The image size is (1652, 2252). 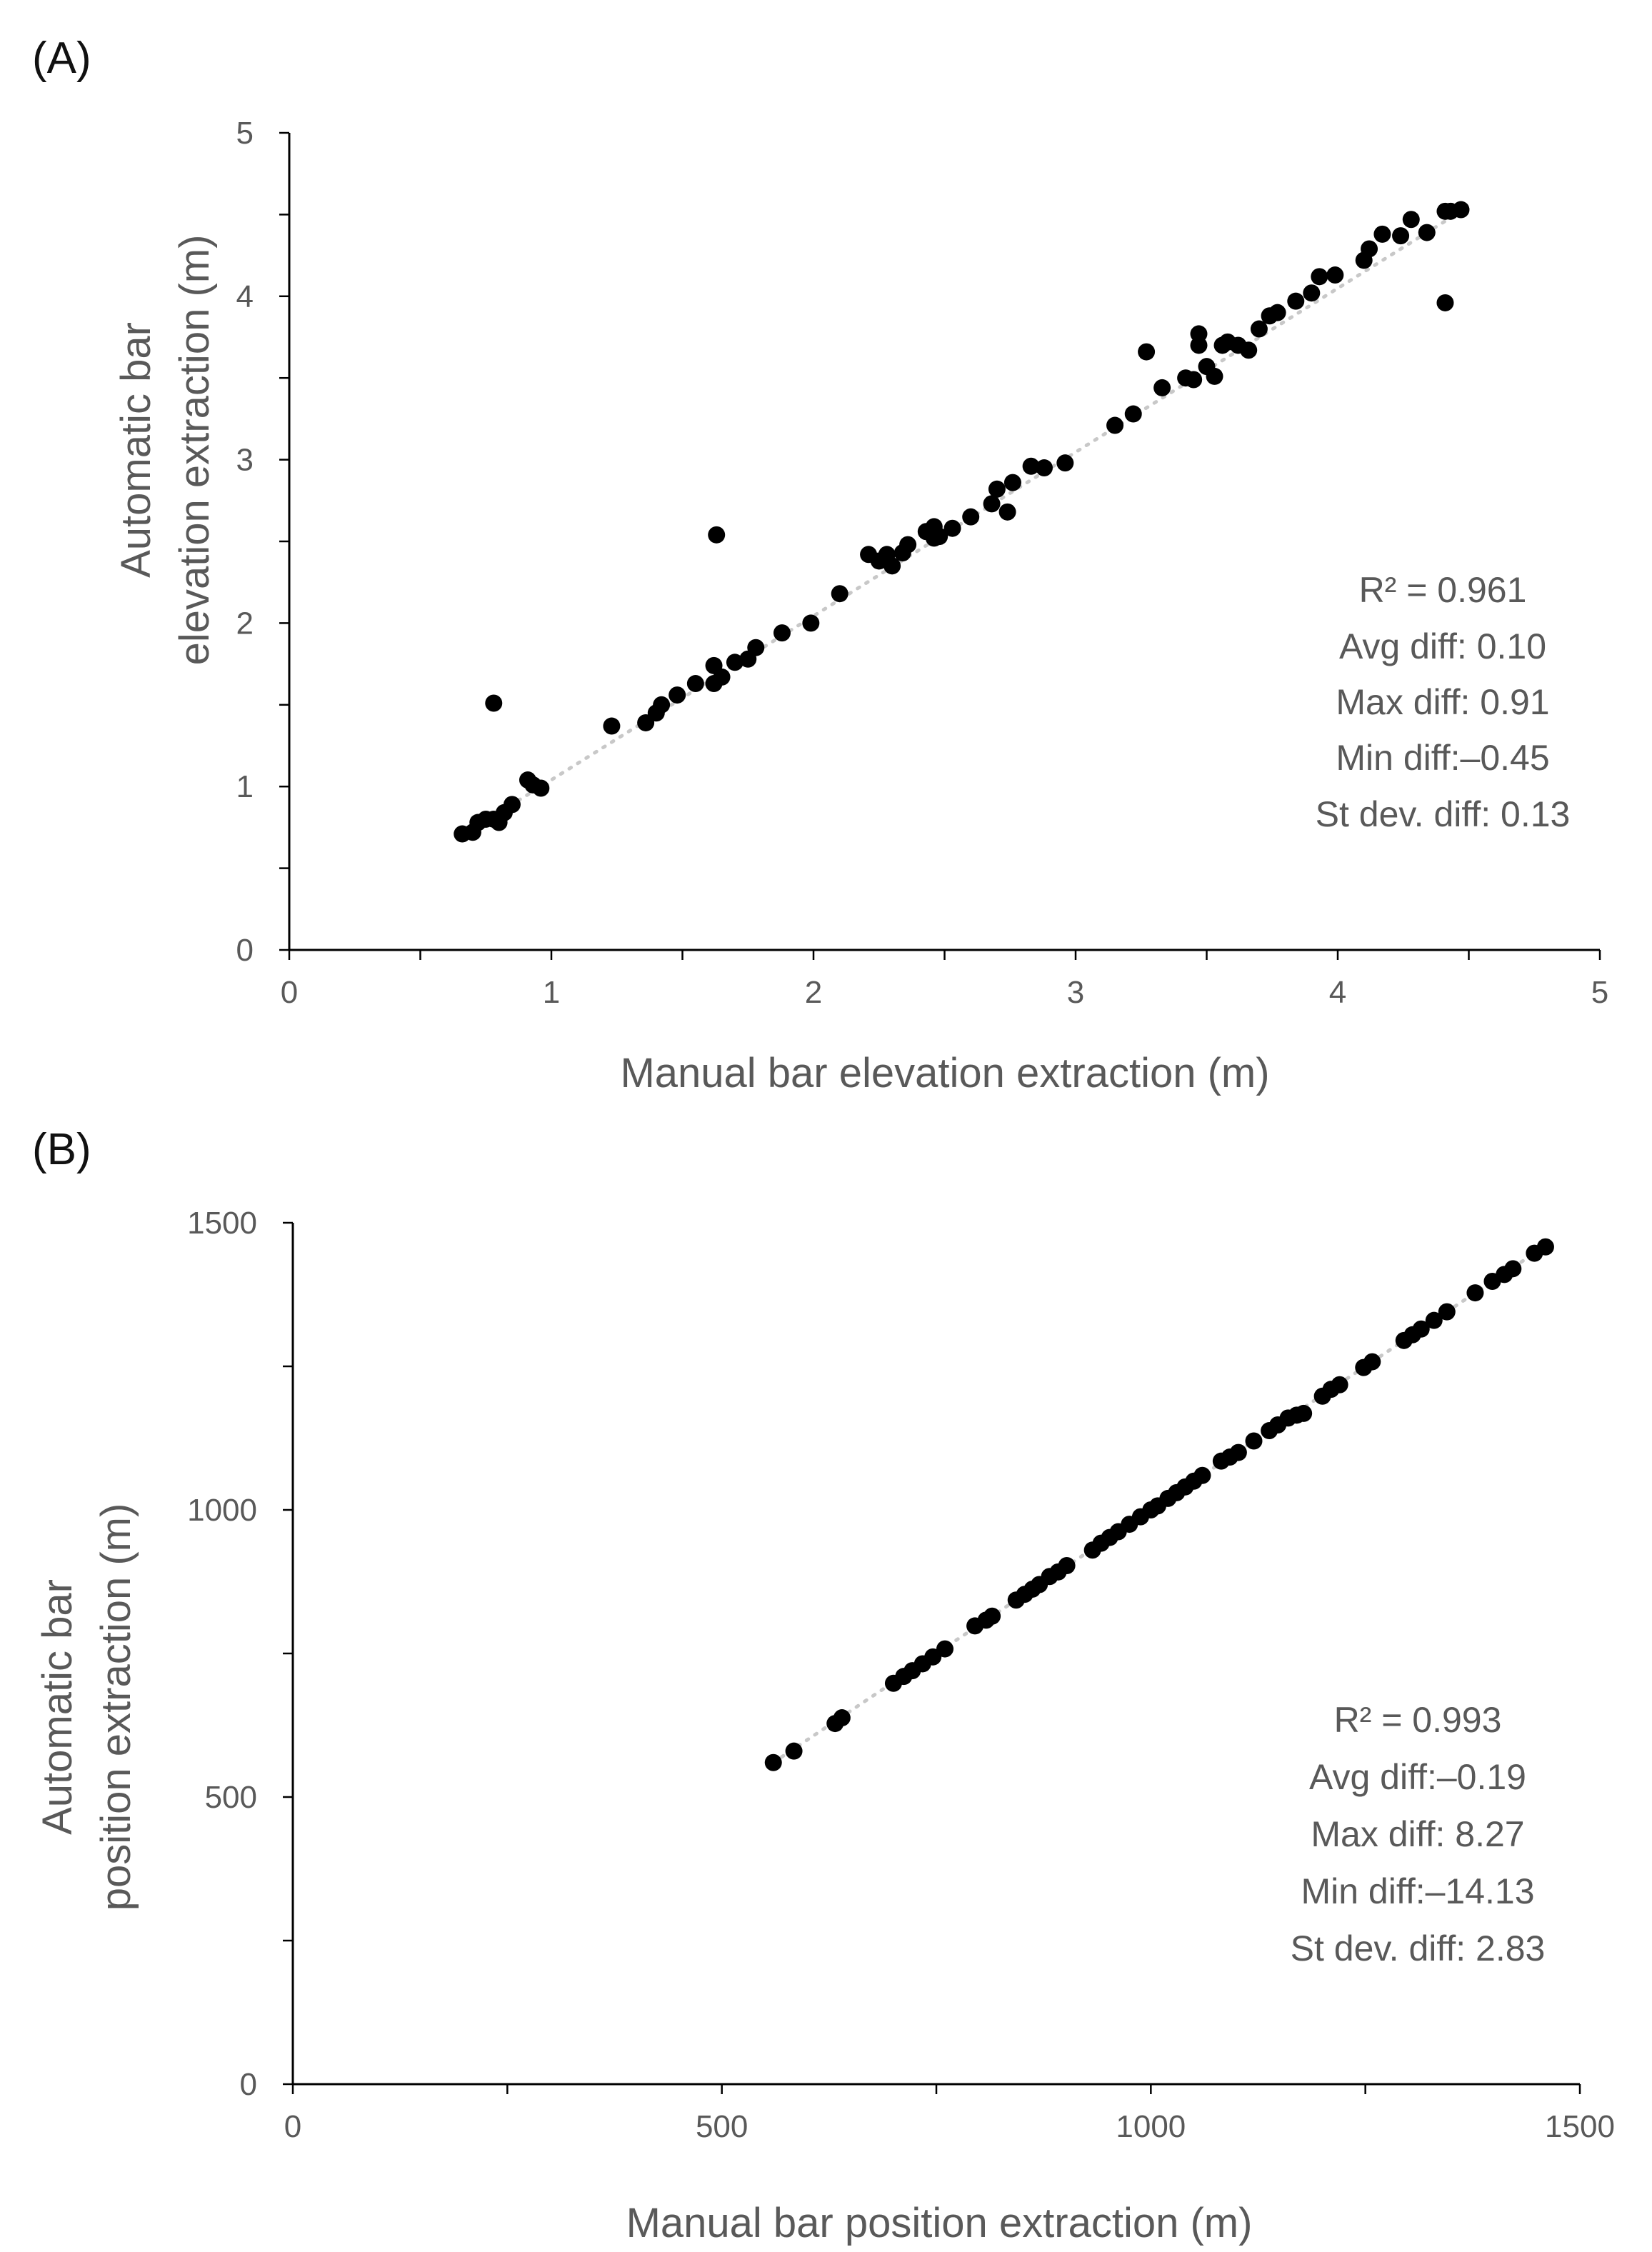 I want to click on panel-b-x-tick-label: 0, so click(x=292, y=2126).